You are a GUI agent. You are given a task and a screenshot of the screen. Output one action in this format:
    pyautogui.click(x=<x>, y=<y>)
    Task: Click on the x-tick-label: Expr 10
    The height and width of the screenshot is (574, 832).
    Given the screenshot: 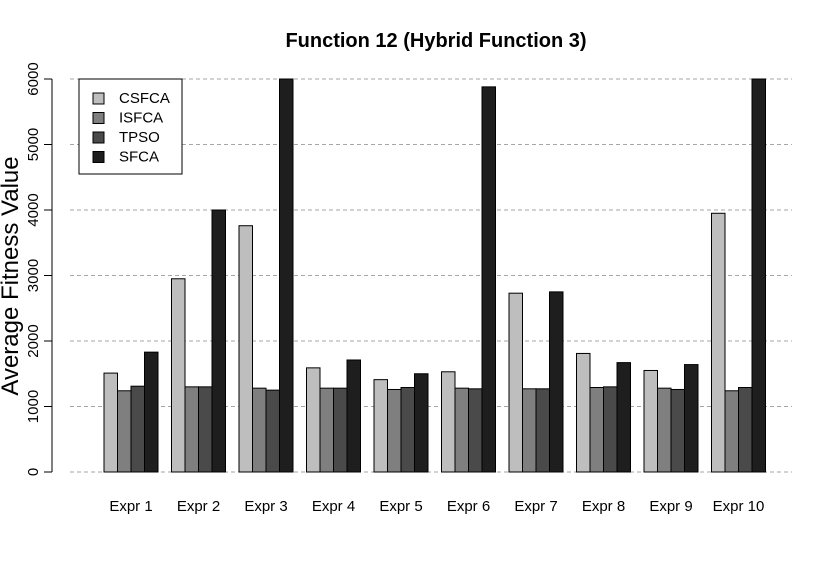 What is the action you would take?
    pyautogui.click(x=739, y=506)
    